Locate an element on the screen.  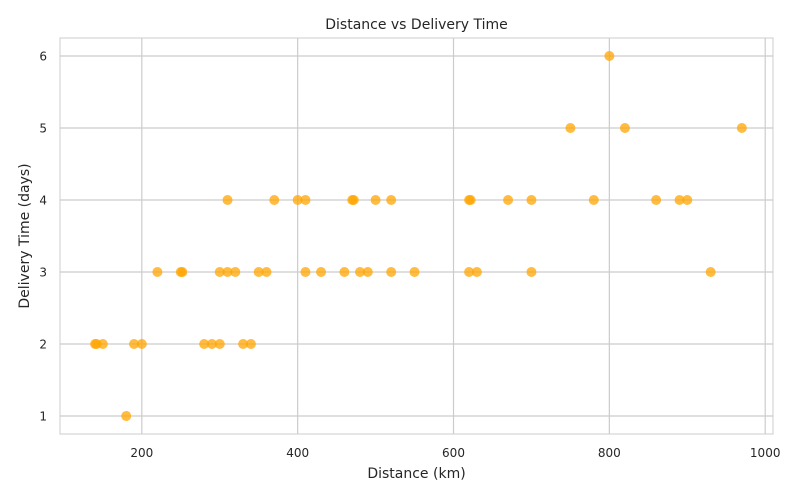
x-tick-labels: 200 400 600 800 1000 is located at coordinates (455, 453).